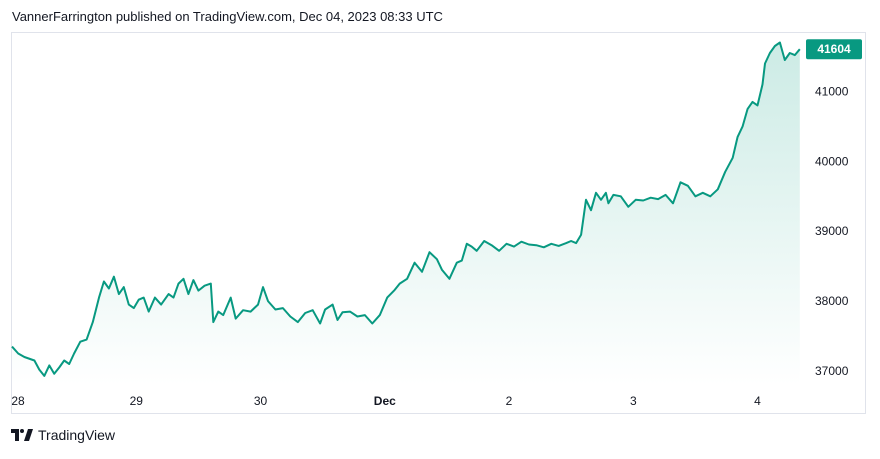 Image resolution: width=880 pixels, height=459 pixels. I want to click on x-tick-label: 2, so click(509, 401).